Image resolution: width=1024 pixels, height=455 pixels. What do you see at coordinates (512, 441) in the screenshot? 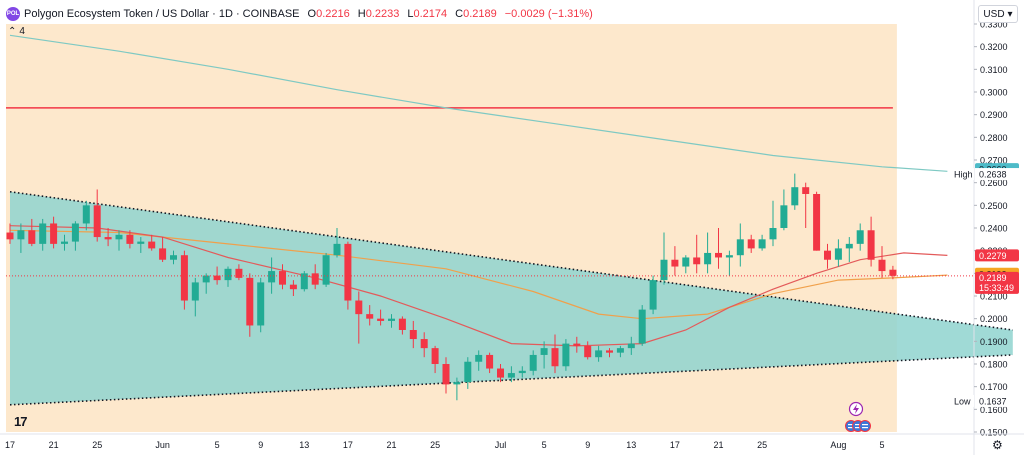
I see `x-axis: 17 21 25 Jun 5 9 13 17 21 25 Jul 5 9 13 17 21 25 Aug 5` at bounding box center [512, 441].